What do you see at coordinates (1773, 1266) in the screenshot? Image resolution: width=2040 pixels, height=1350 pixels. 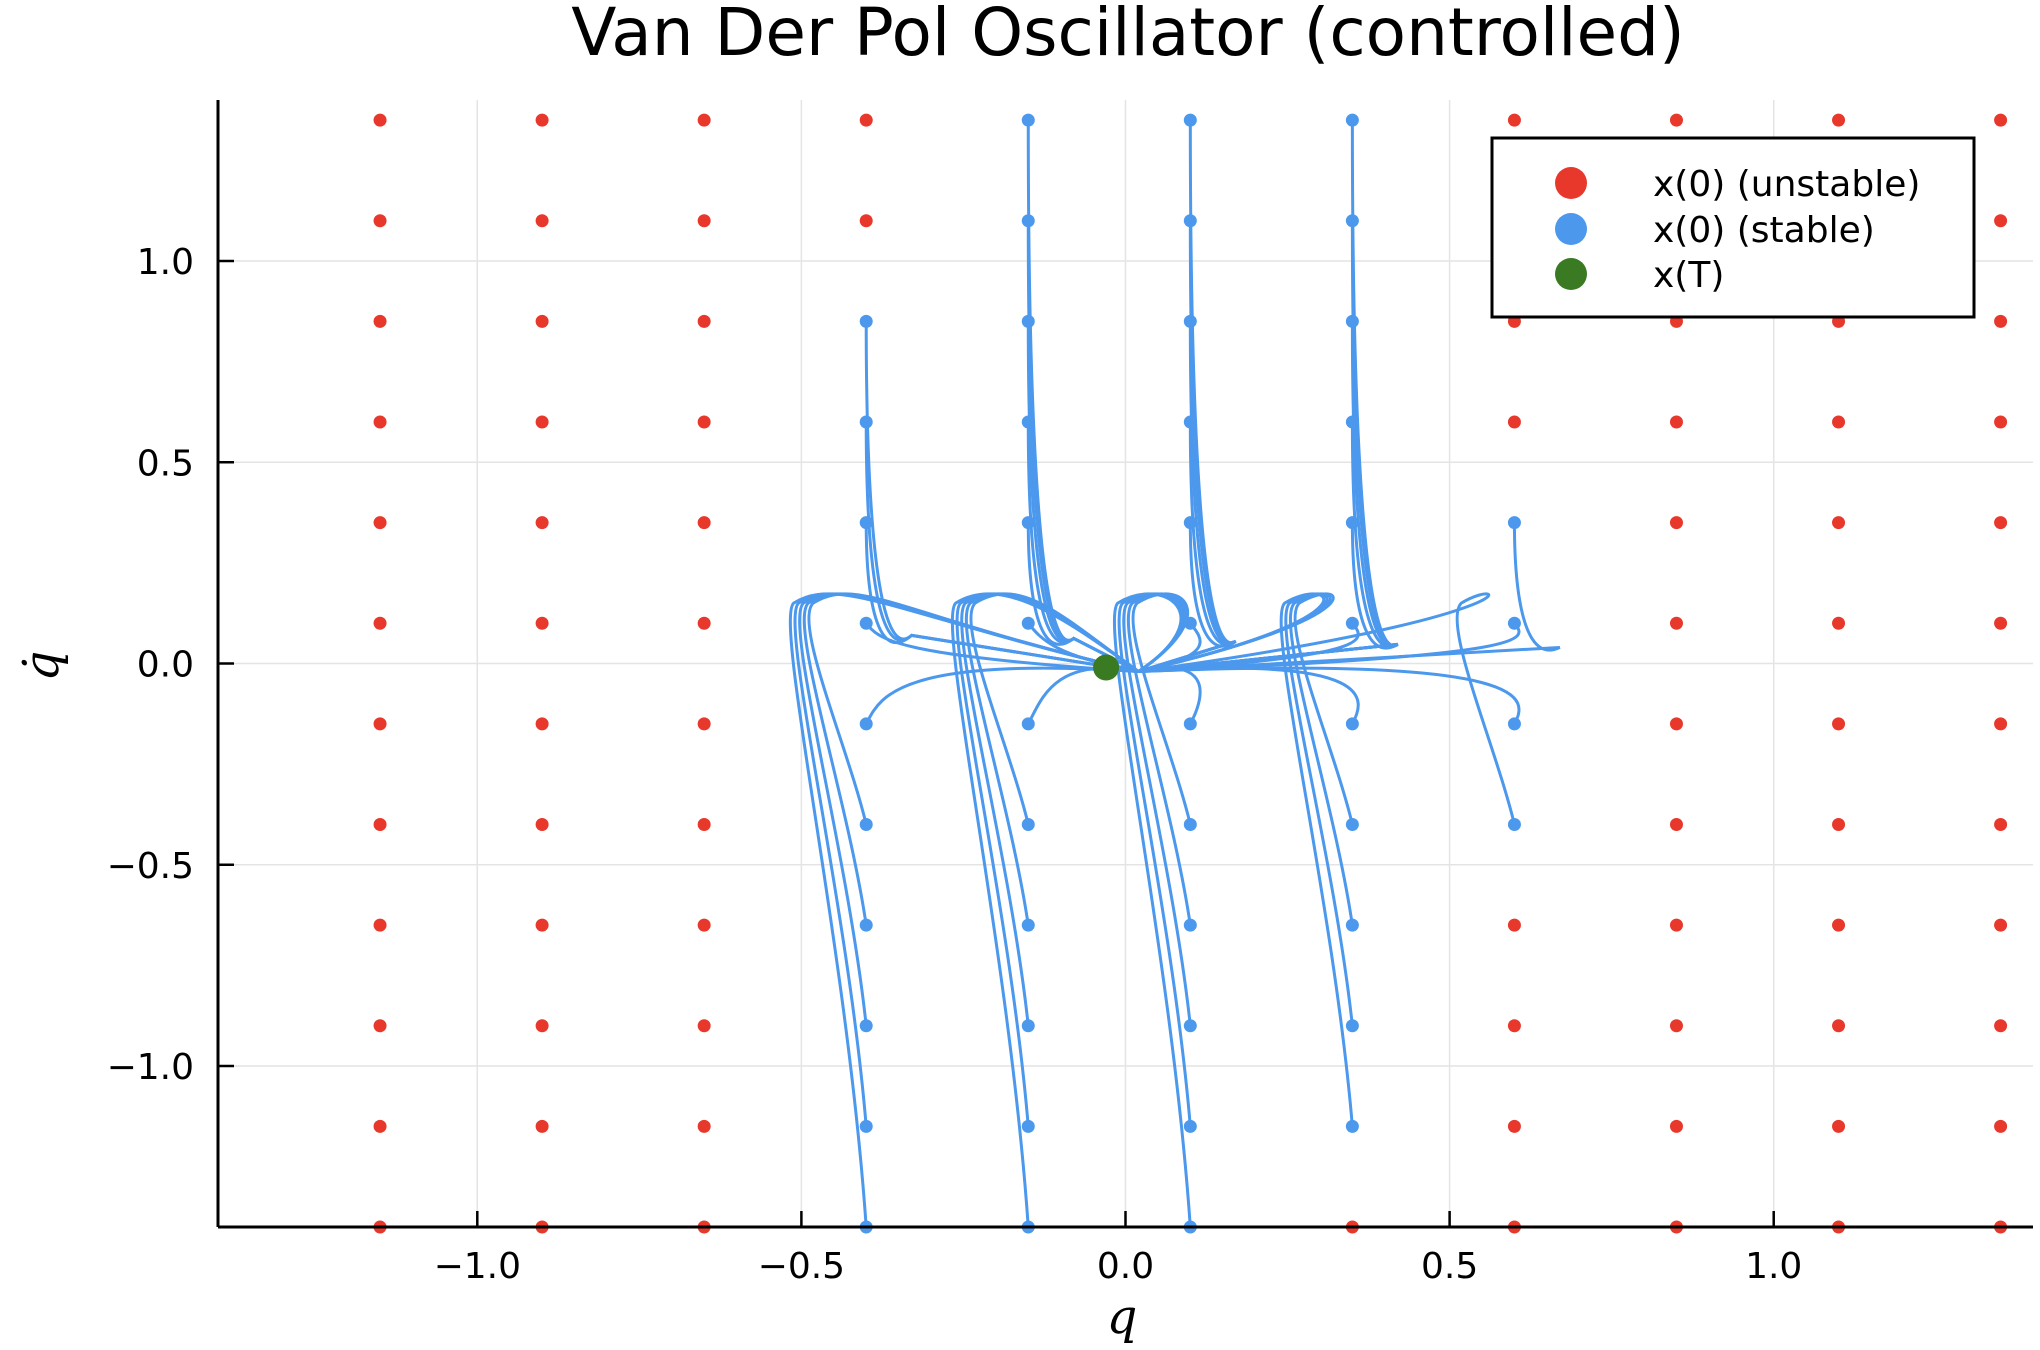 I see `x-tick-label: 1.0` at bounding box center [1773, 1266].